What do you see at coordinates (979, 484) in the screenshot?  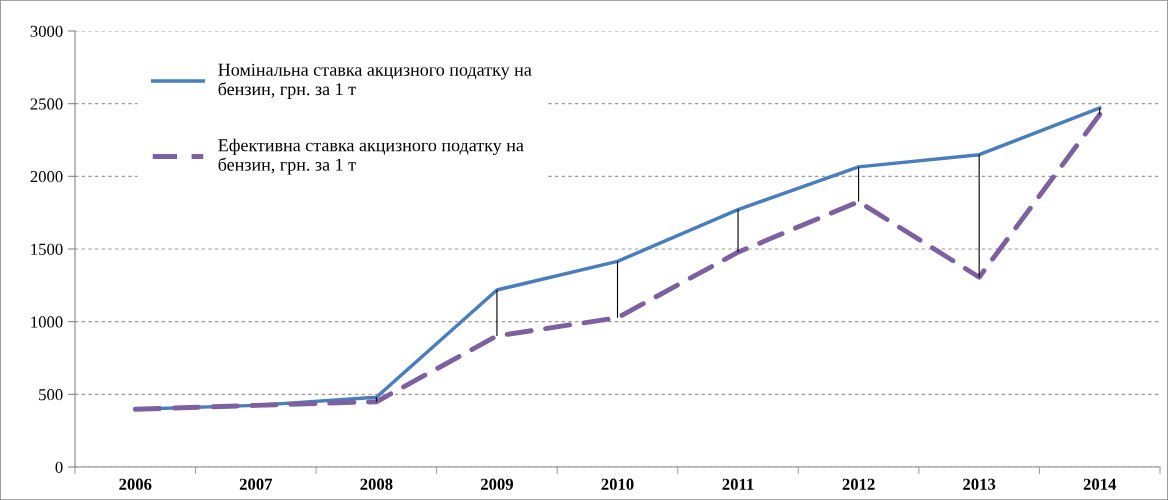 I see `x-tick-label: 2013` at bounding box center [979, 484].